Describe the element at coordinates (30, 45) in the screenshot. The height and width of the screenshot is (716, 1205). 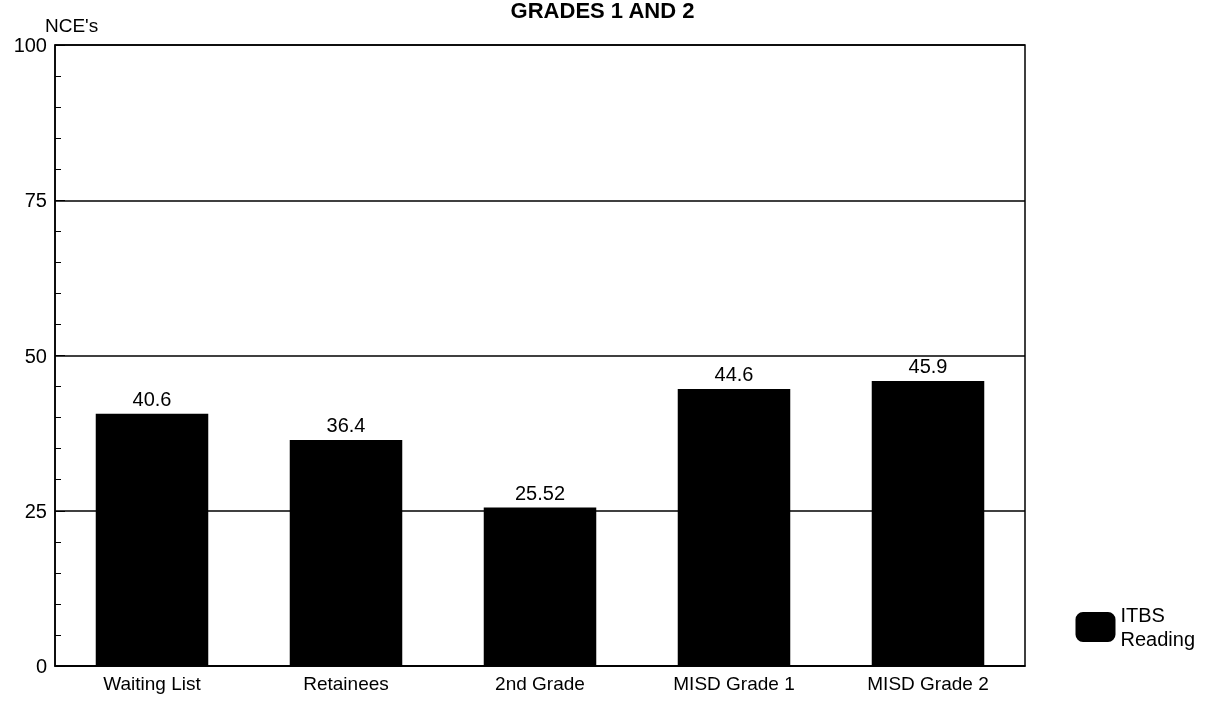
I see `y-tick-label: 100` at that location.